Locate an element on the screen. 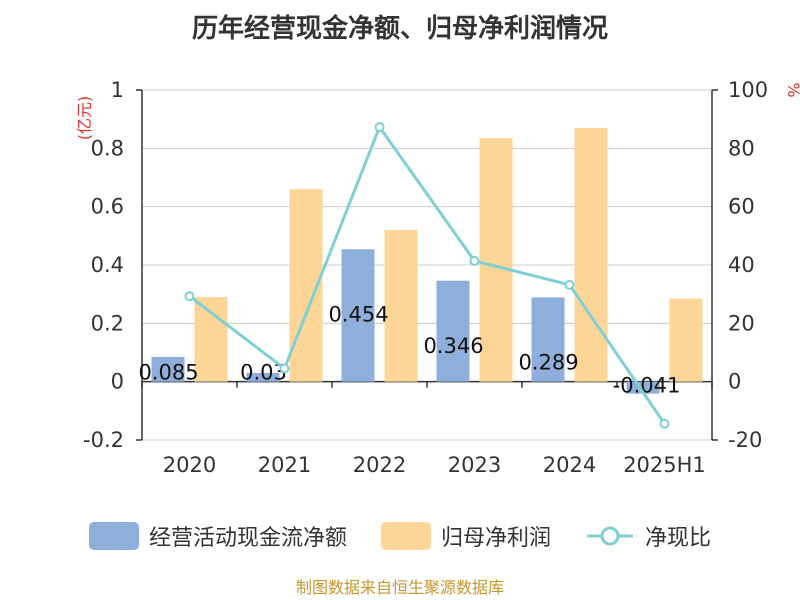  y-tick-label-right: 80 is located at coordinates (741, 148).